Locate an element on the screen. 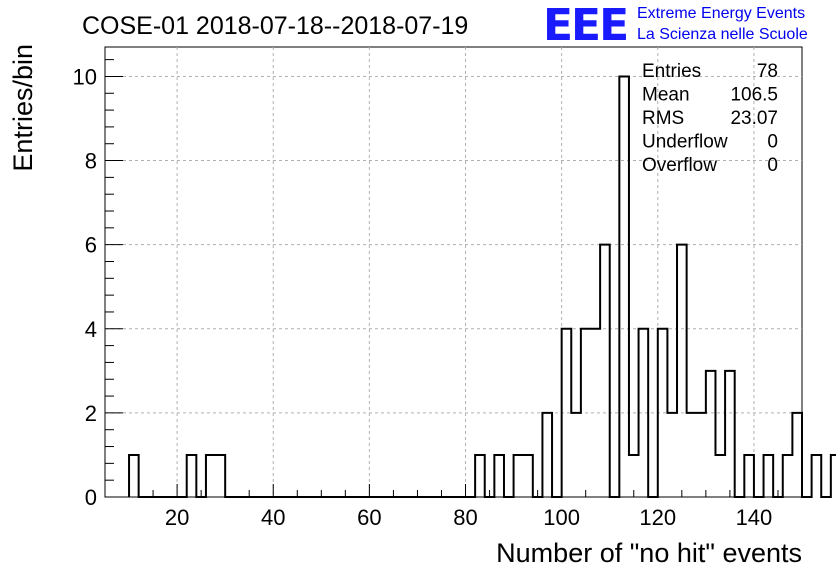  stats-label: Underflow is located at coordinates (685, 142).